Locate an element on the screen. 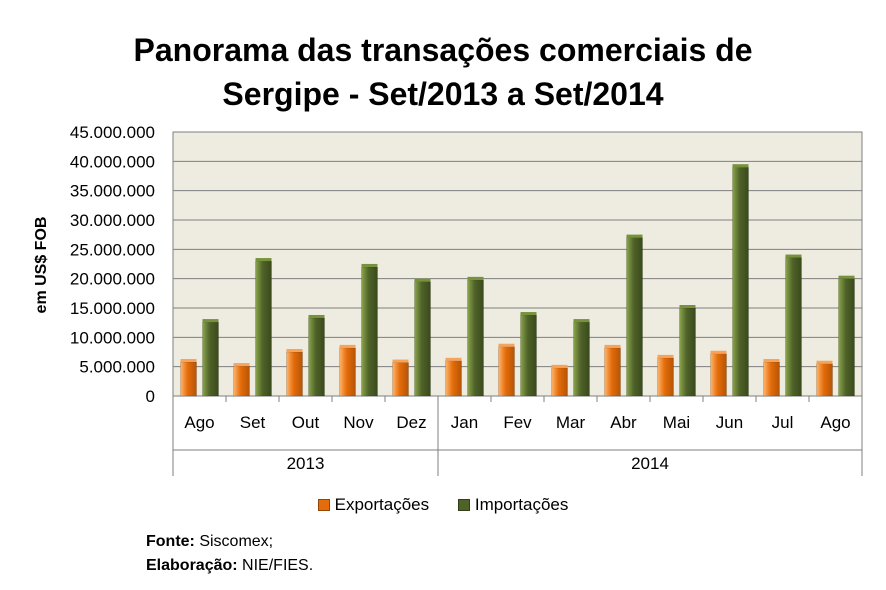 The height and width of the screenshot is (590, 886). y-axis-label: em US$ FOB is located at coordinates (41, 265).